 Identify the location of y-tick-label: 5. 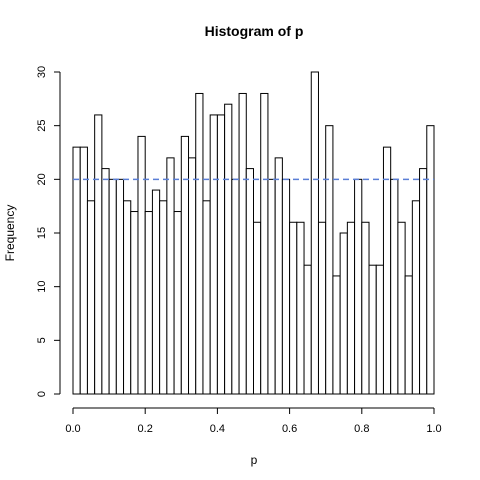
(42, 340).